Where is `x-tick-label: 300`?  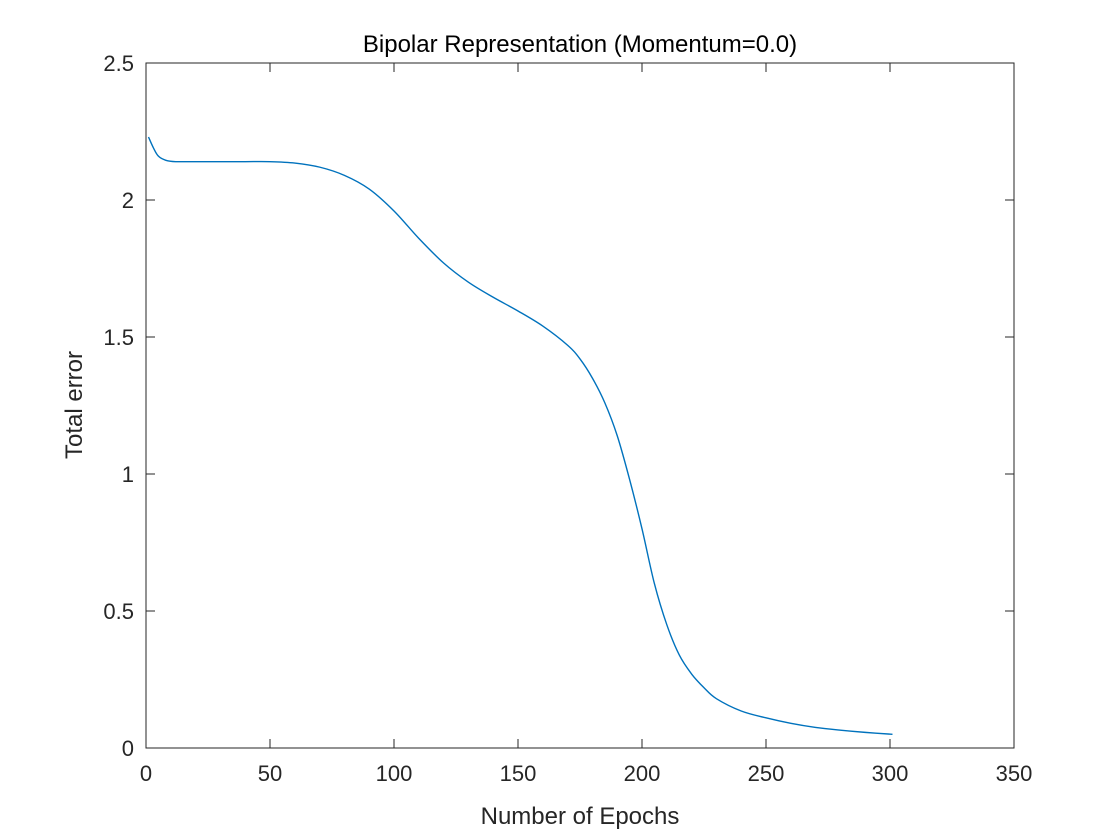
x-tick-label: 300 is located at coordinates (890, 773).